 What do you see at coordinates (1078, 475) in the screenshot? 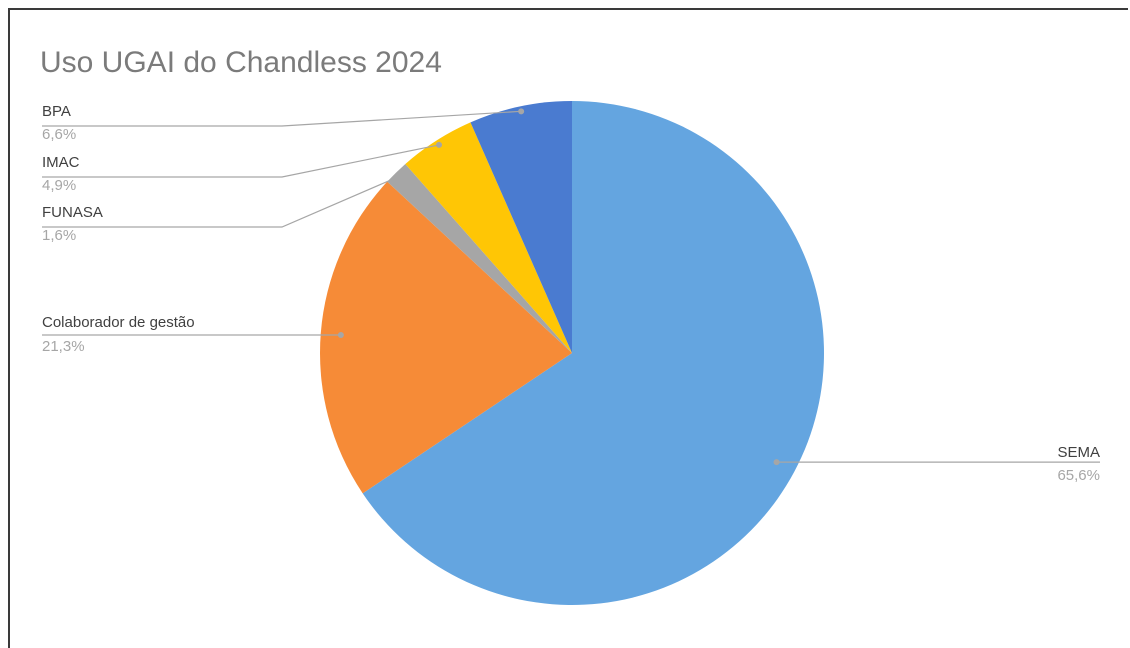
I see `slice-value-sema: 65,6%` at bounding box center [1078, 475].